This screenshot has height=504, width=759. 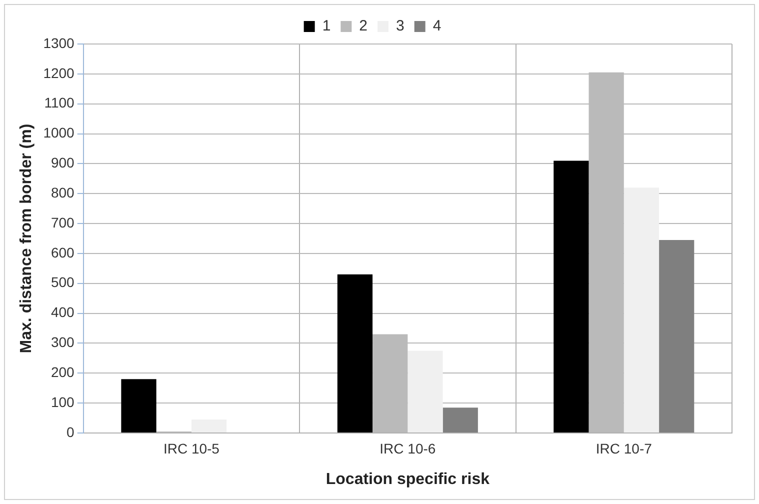 What do you see at coordinates (62, 342) in the screenshot?
I see `y-tick-label: 300` at bounding box center [62, 342].